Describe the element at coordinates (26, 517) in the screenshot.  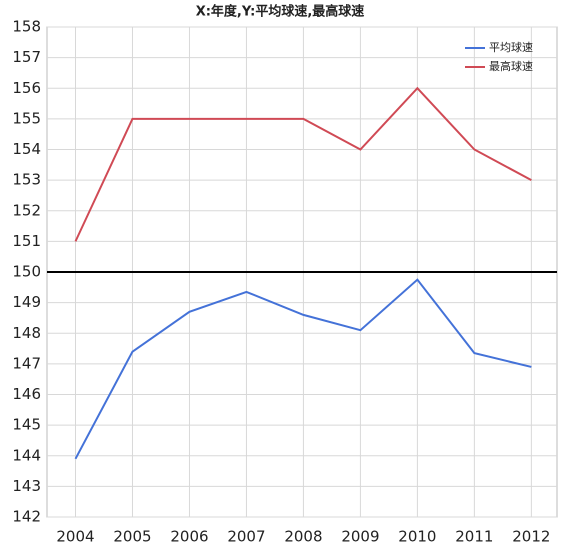
I see `y-tick-label: 142` at that location.